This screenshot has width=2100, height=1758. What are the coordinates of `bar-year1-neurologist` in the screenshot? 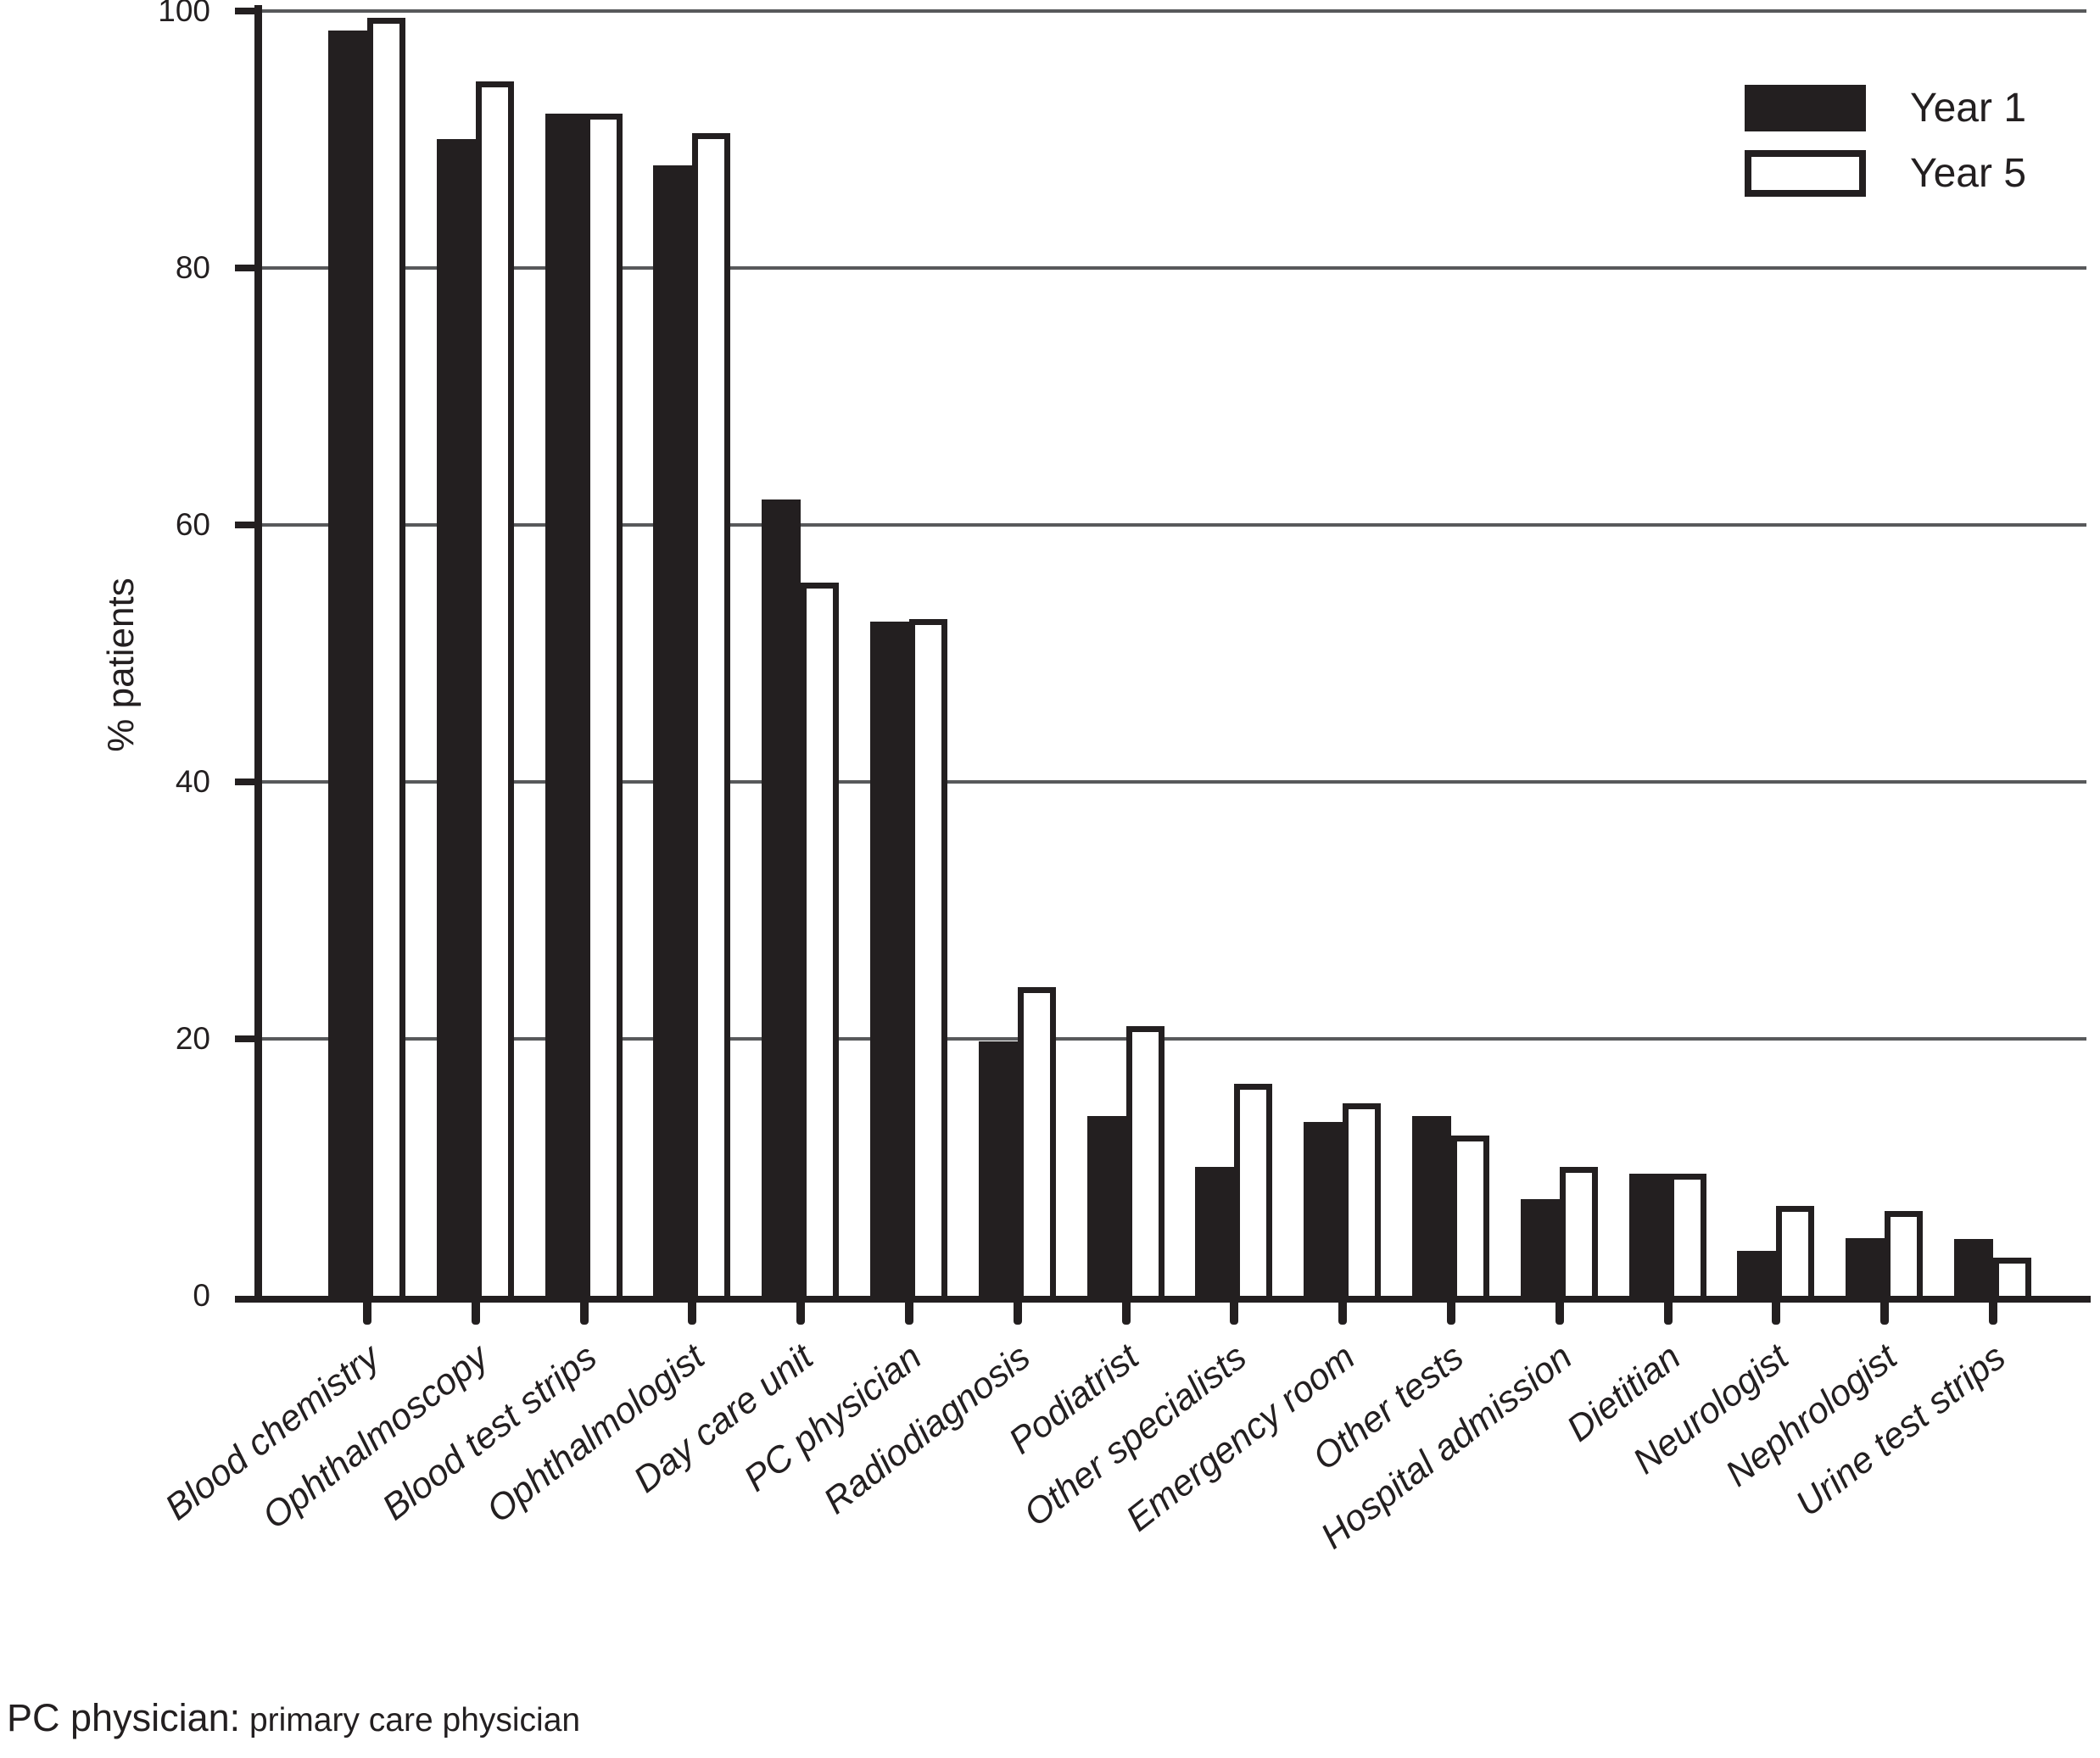 It's located at (1757, 1273).